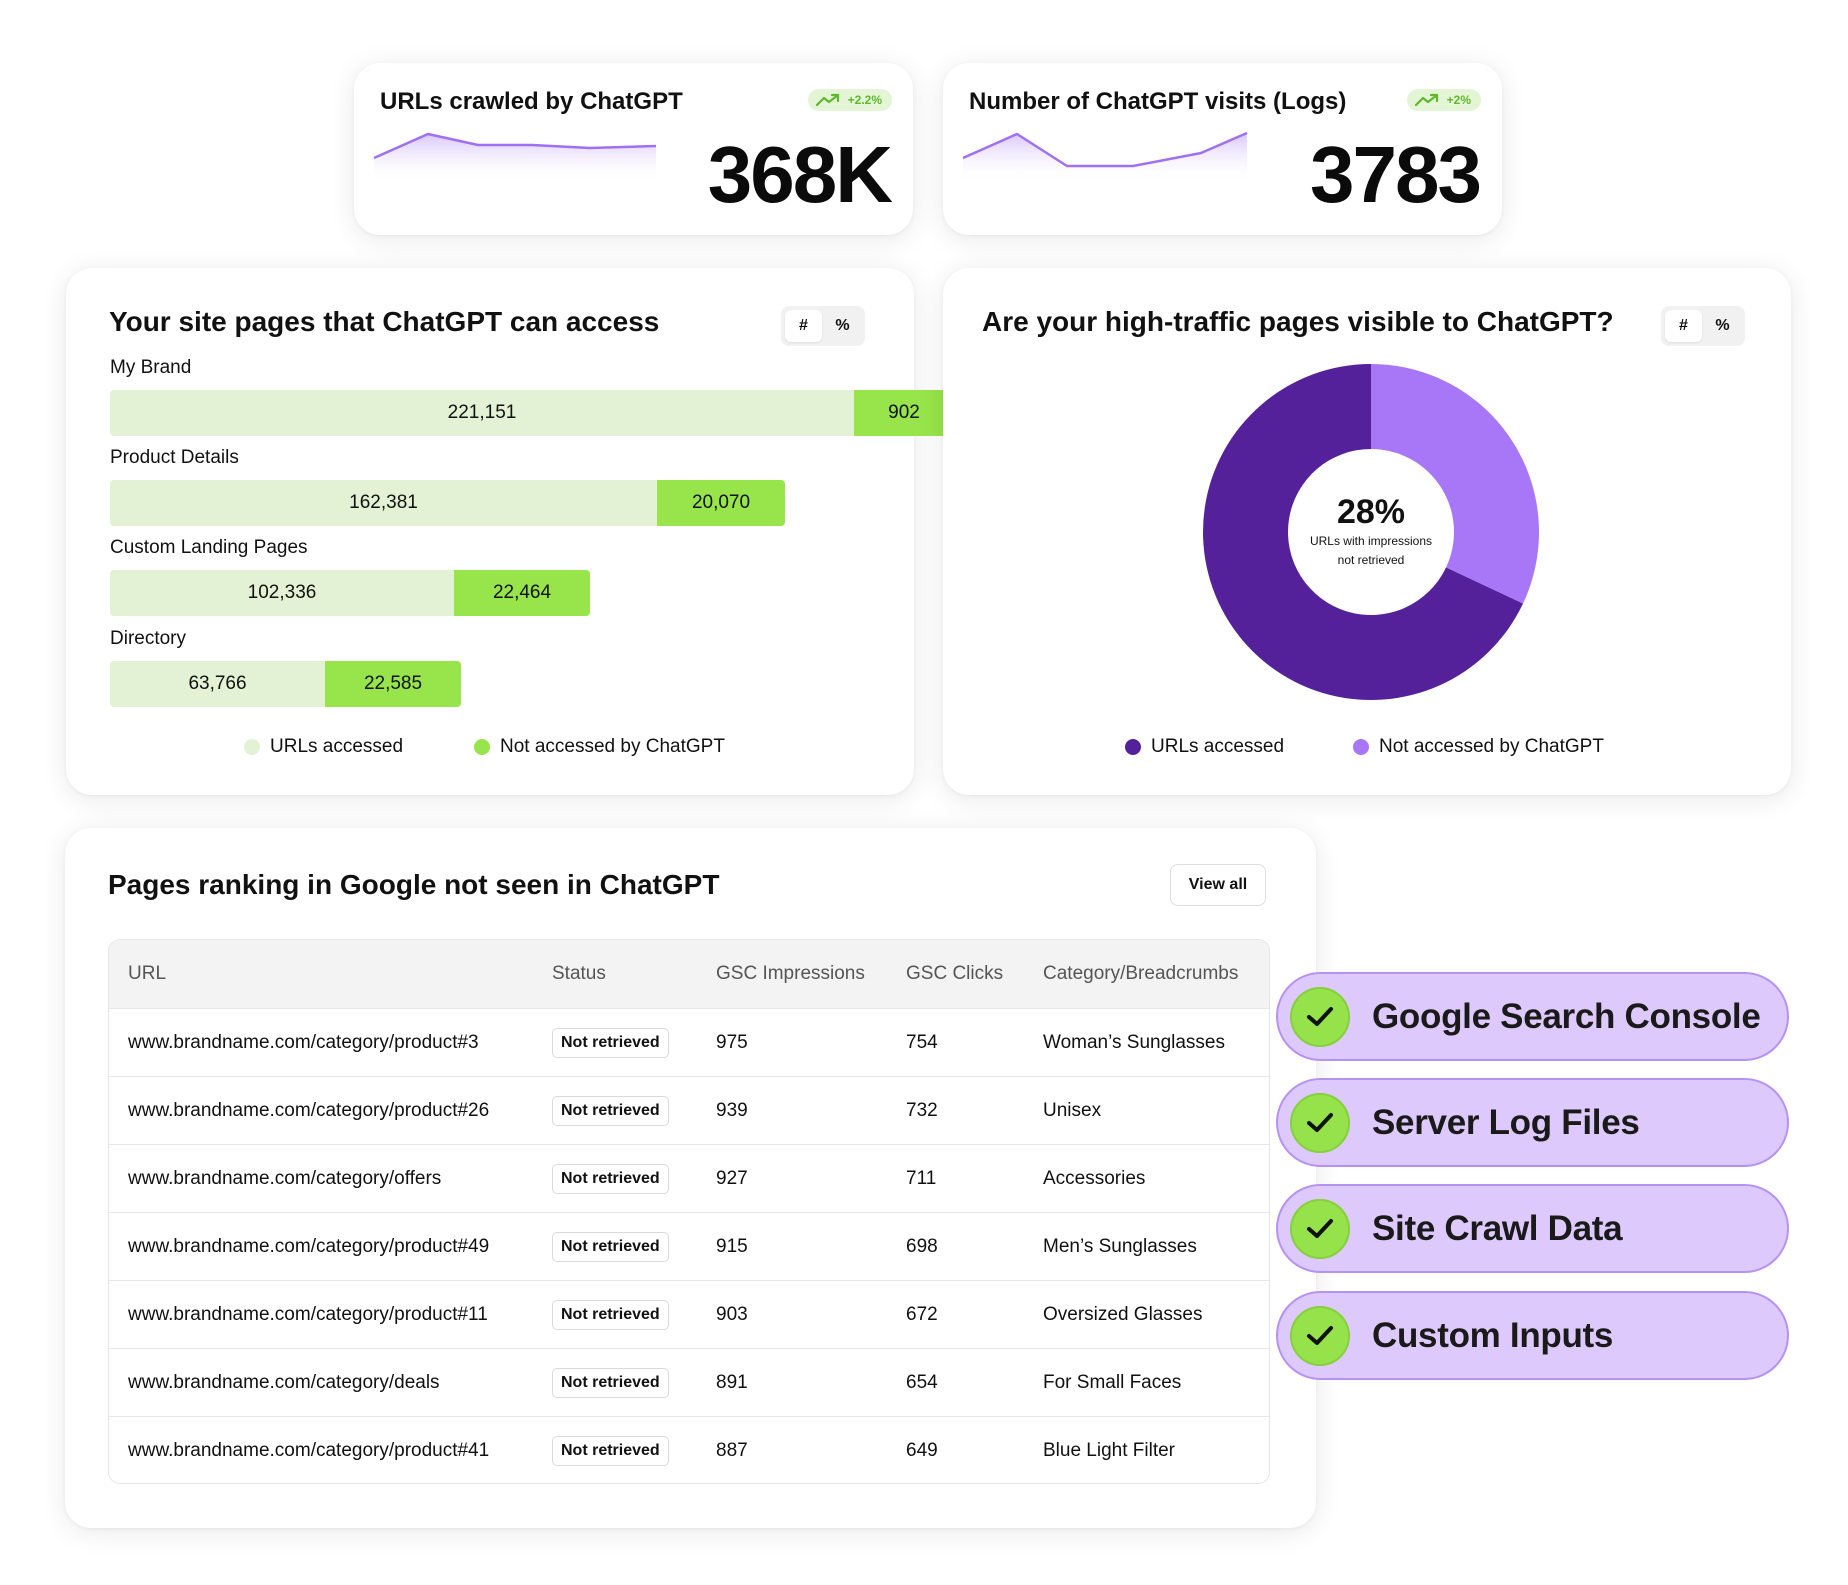 This screenshot has height=1585, width=1848. I want to click on bar-row: 162,381 20,070, so click(447, 503).